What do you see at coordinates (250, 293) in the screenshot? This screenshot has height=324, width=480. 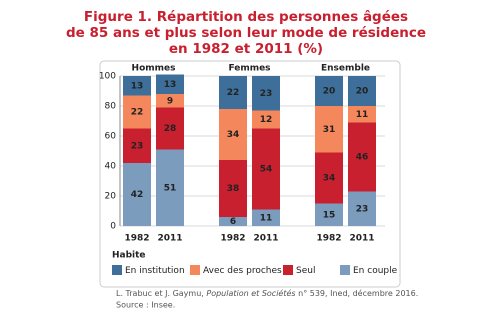 I see `source-part: Population et Sociétés` at bounding box center [250, 293].